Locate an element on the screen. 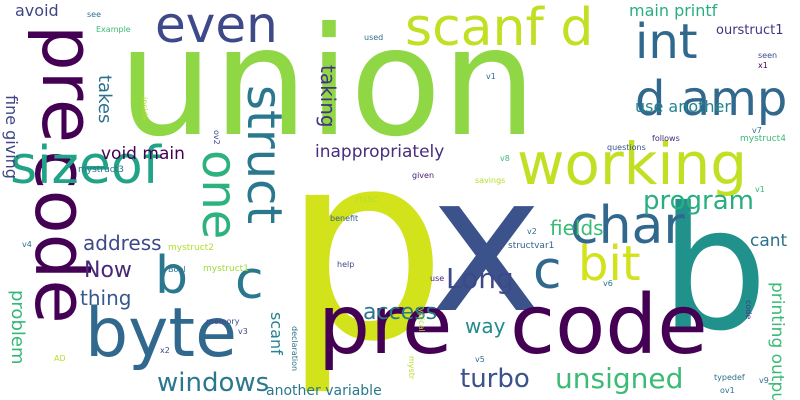  word-now-30: Now is located at coordinates (108, 270).